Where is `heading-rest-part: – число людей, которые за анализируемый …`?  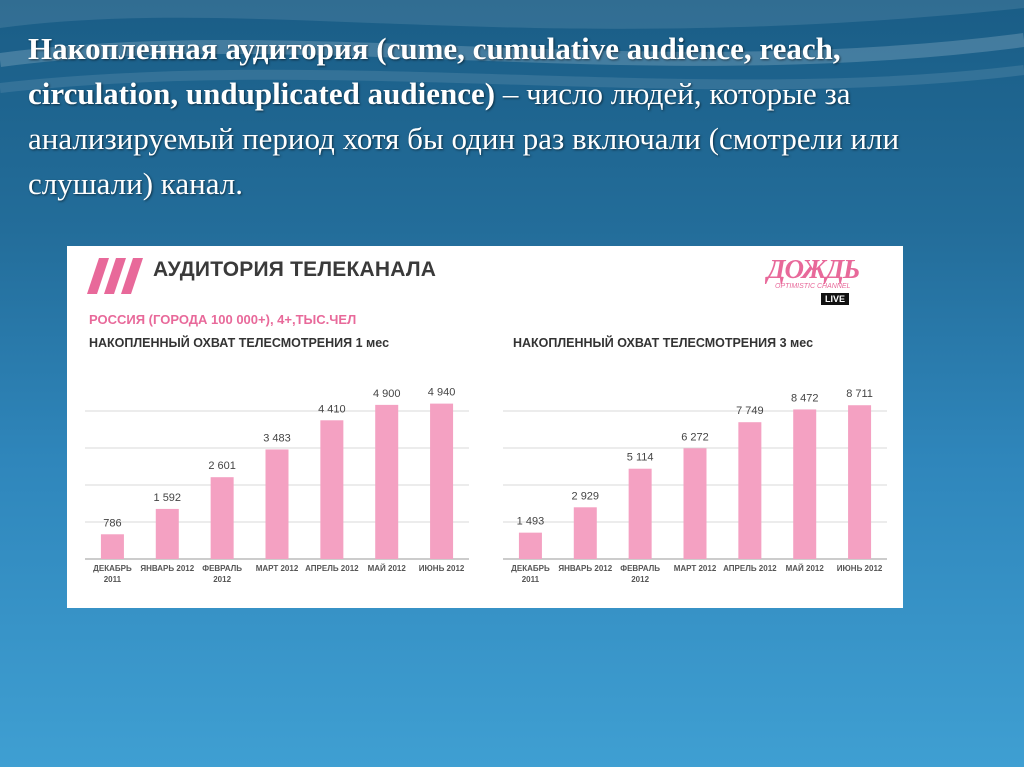
heading-rest-part: – число людей, которые за анализируемый … is located at coordinates (464, 138).